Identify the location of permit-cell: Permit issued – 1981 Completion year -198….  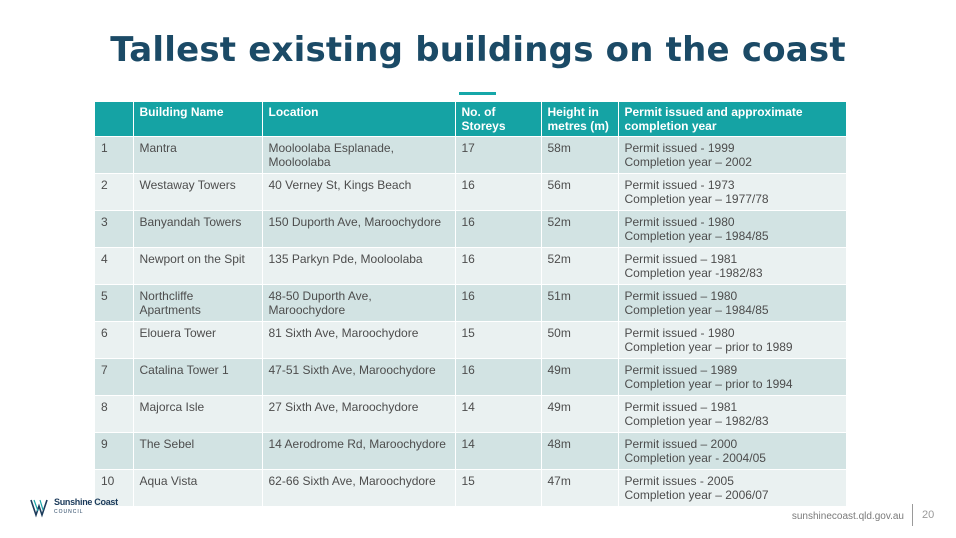
(731, 266).